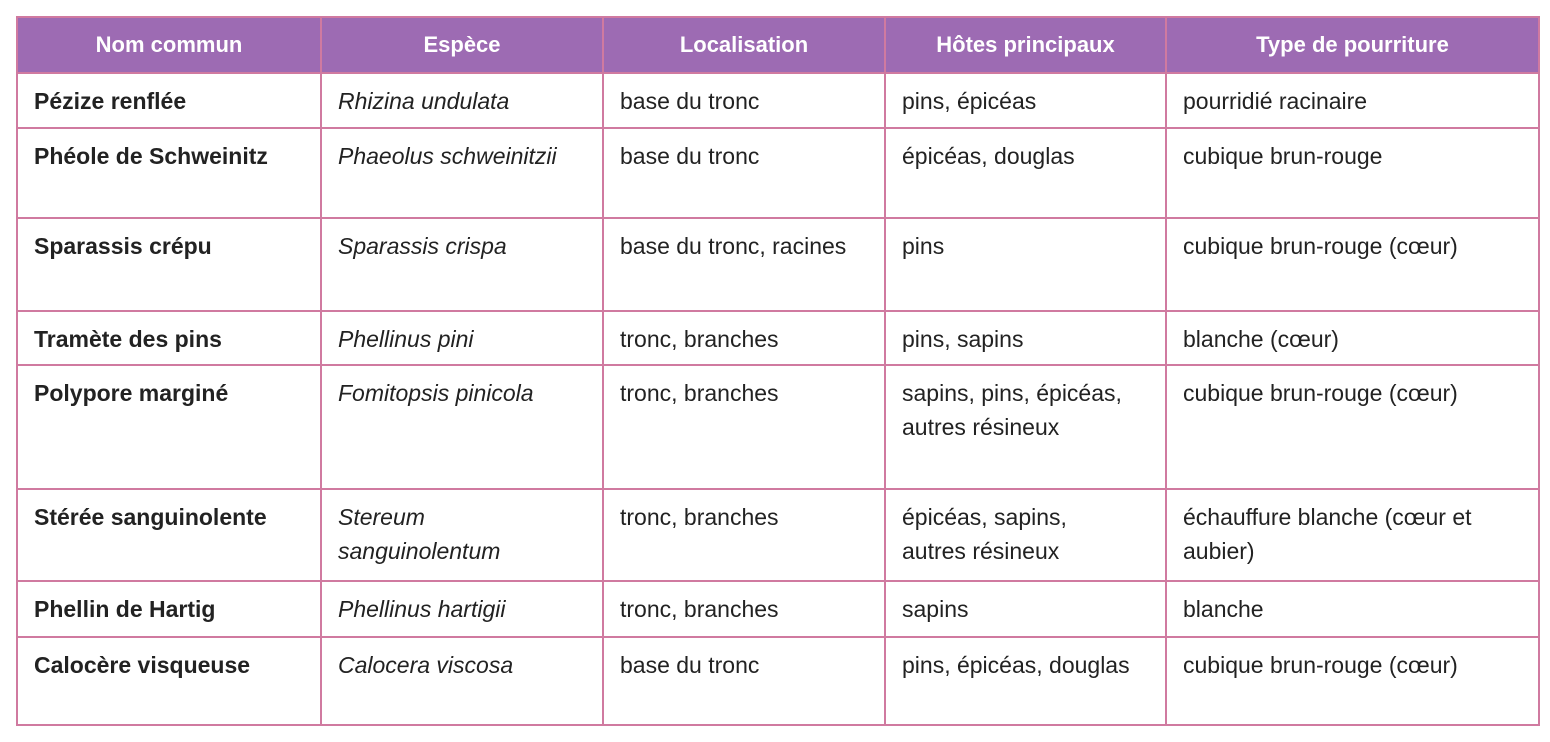  What do you see at coordinates (1025, 45) in the screenshot?
I see `column-header: Hôtes principaux` at bounding box center [1025, 45].